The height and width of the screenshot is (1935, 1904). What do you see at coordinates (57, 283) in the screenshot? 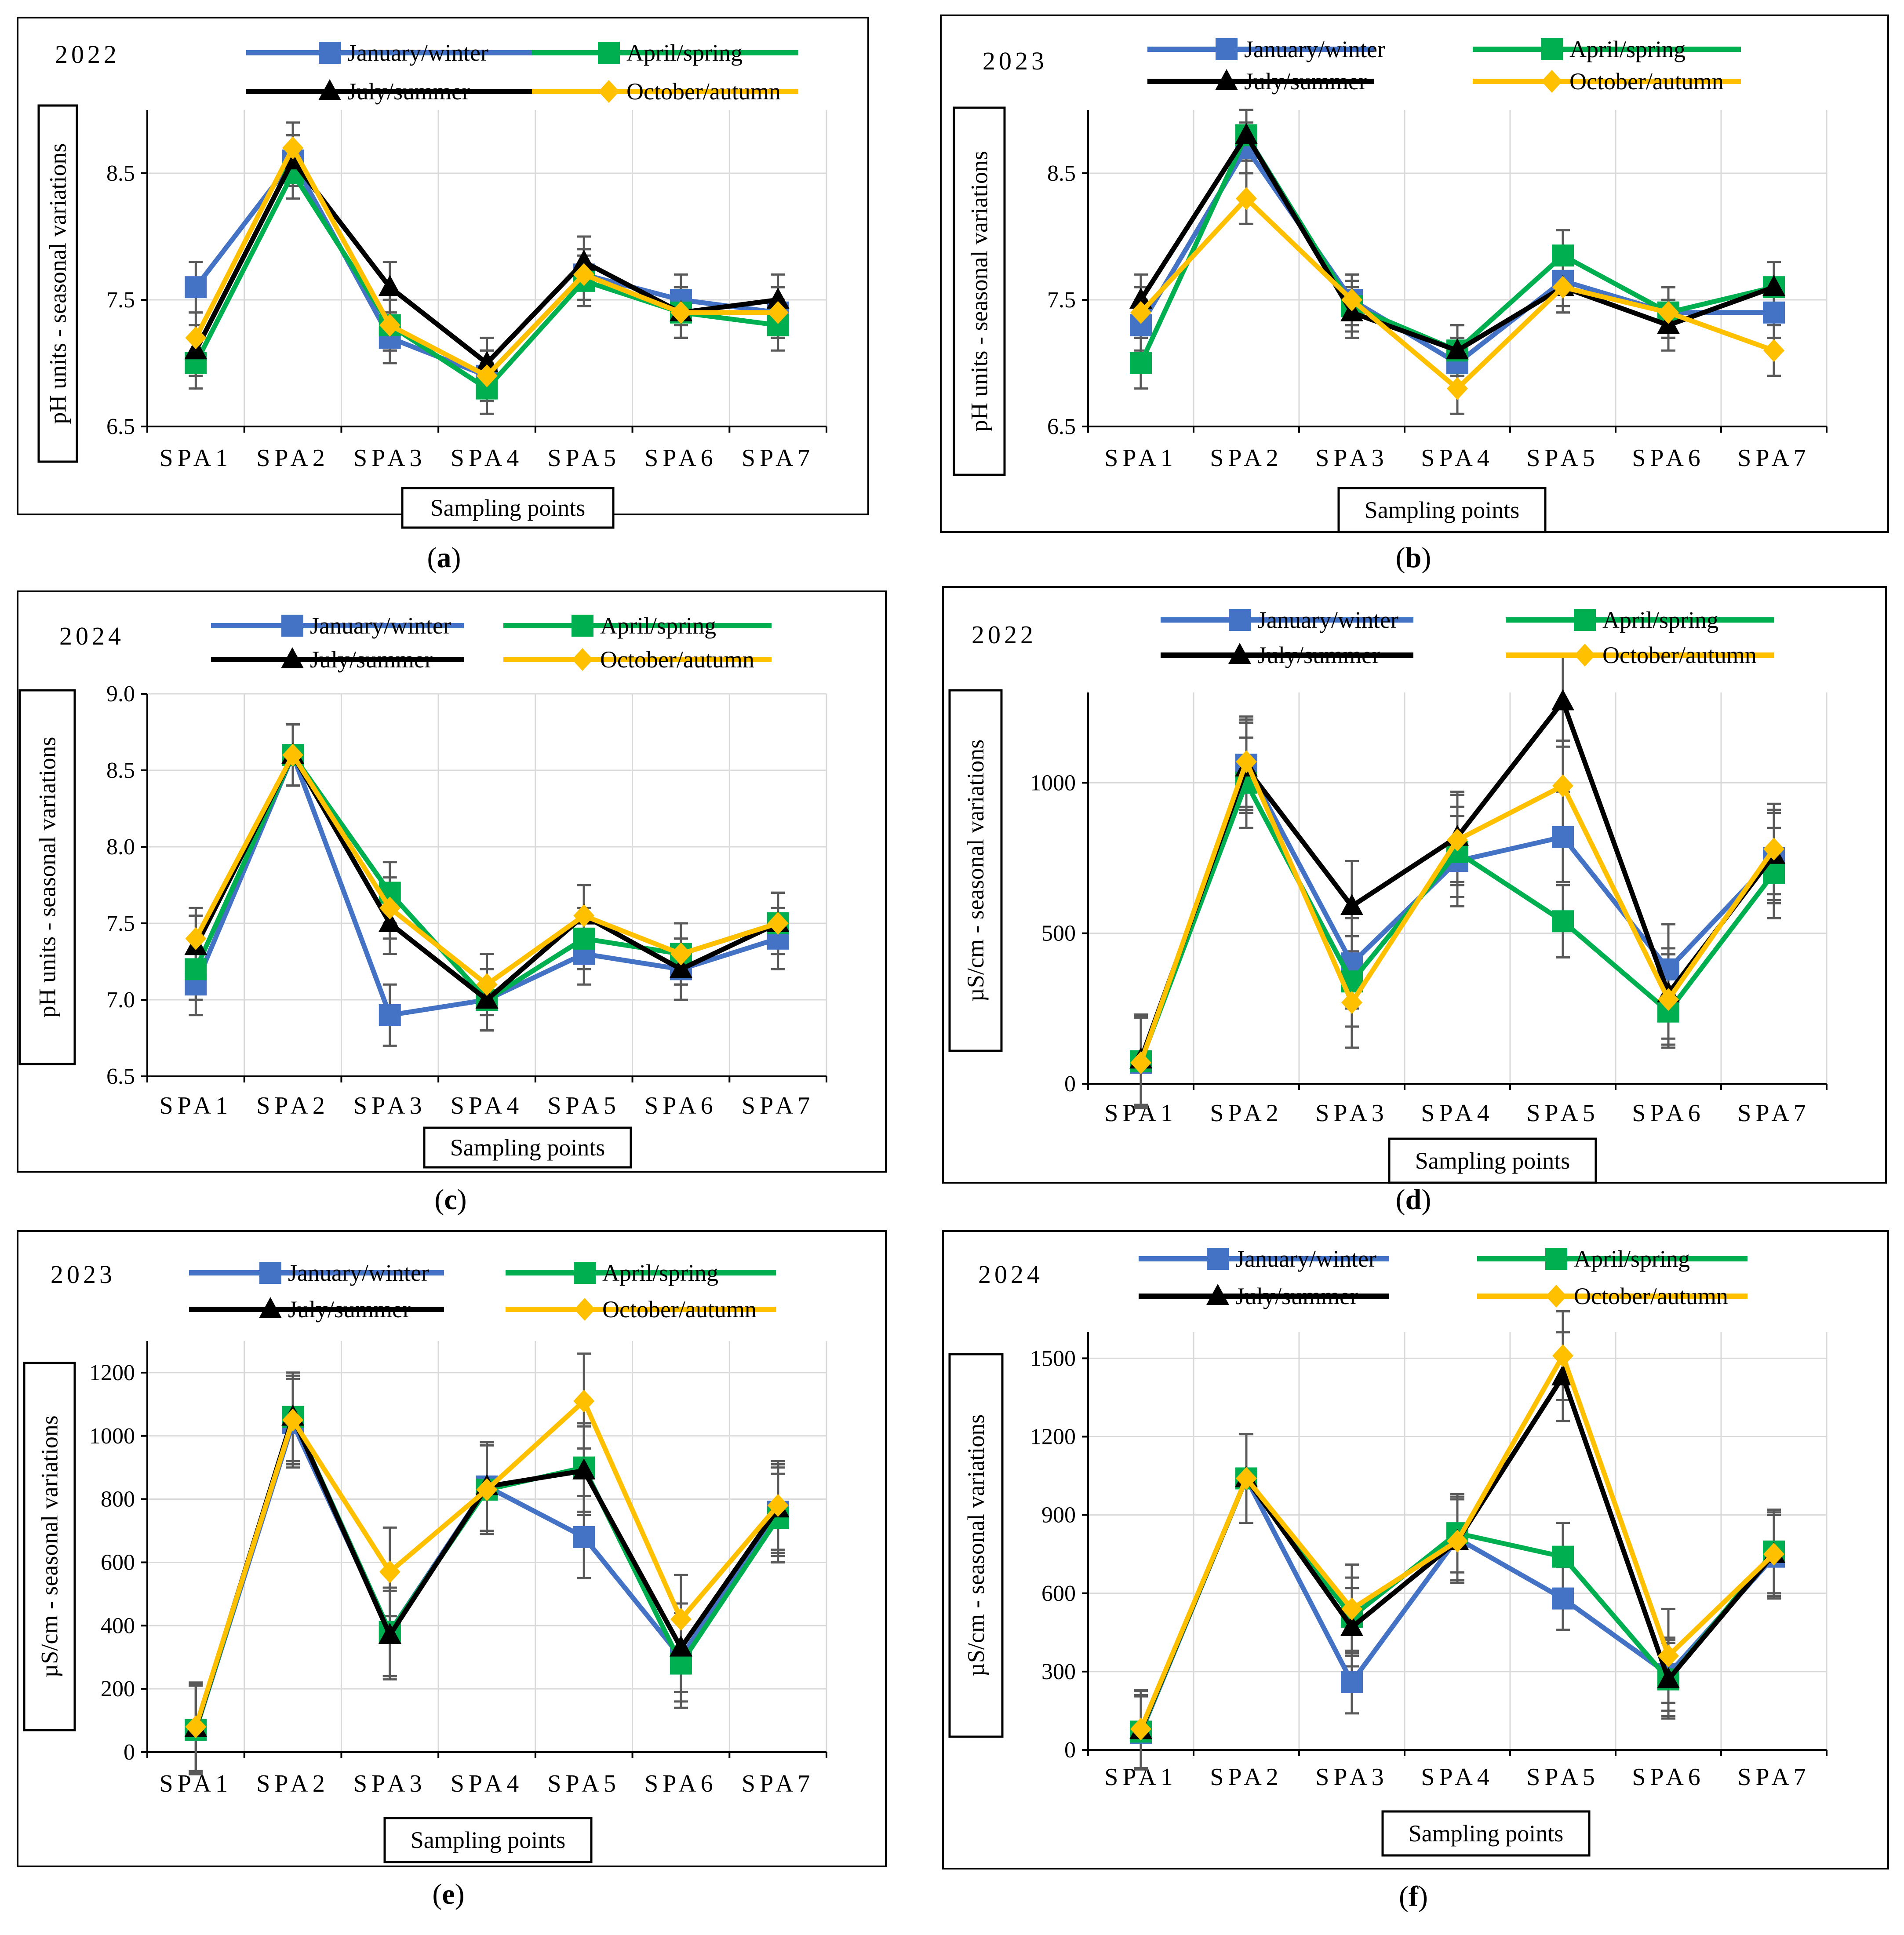
I see `y-axis-title: pH units - seasonal variations` at bounding box center [57, 283].